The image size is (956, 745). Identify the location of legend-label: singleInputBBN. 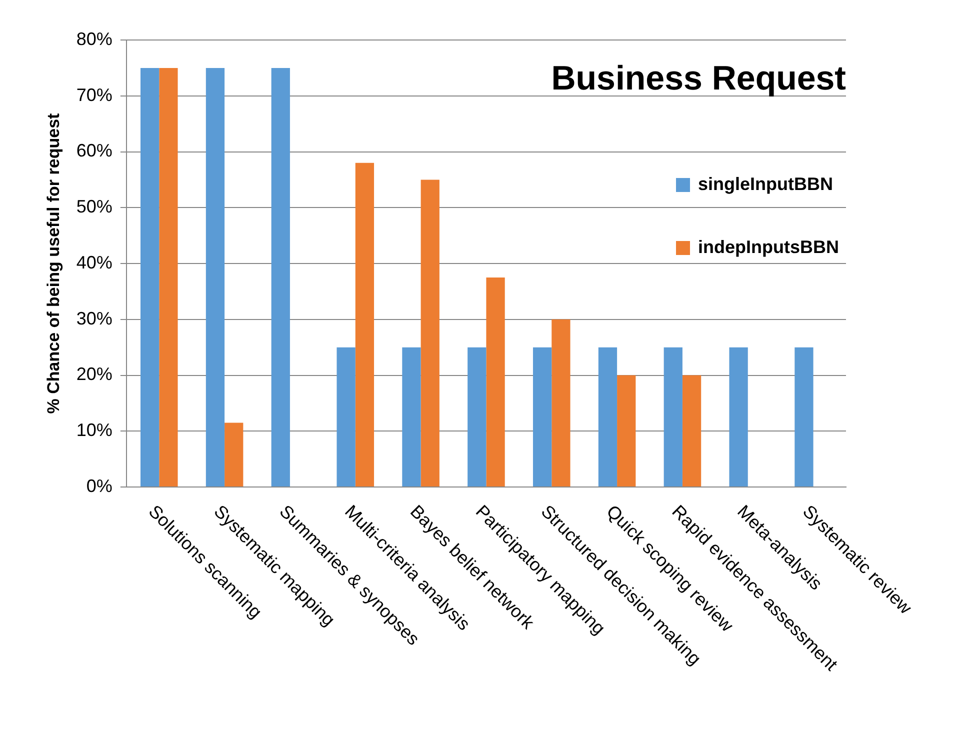
(765, 184).